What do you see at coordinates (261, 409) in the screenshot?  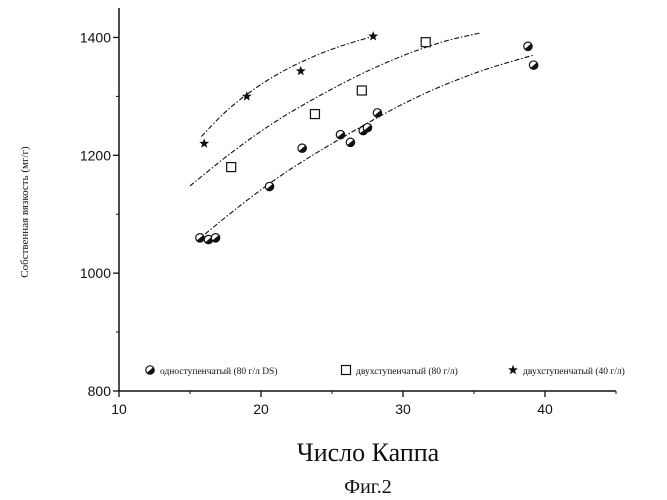 I see `x-tick-label: 20` at bounding box center [261, 409].